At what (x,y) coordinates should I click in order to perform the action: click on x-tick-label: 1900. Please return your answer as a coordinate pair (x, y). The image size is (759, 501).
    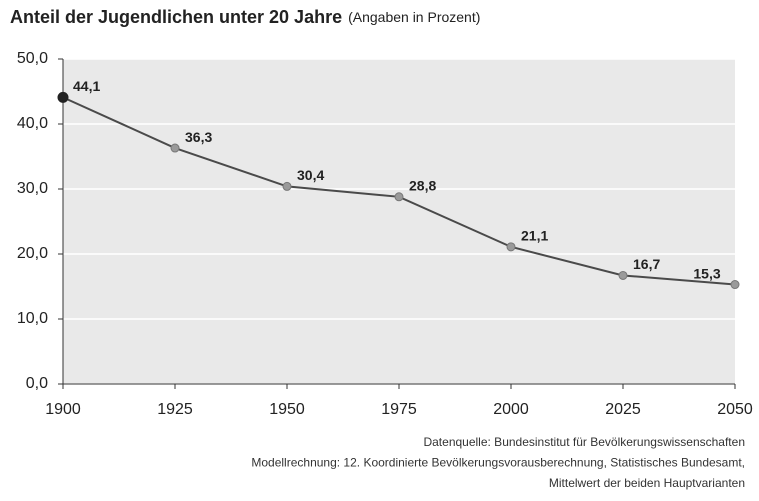
    Looking at the image, I should click on (63, 409).